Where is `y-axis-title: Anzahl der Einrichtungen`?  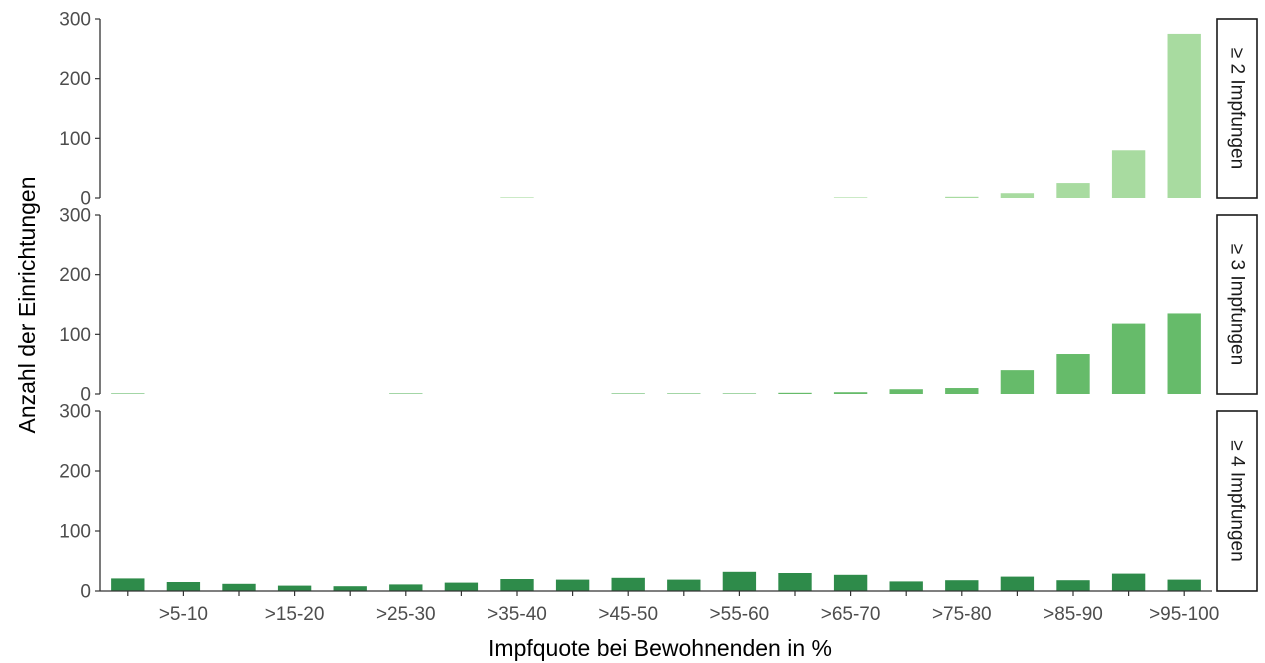
y-axis-title: Anzahl der Einrichtungen is located at coordinates (27, 305).